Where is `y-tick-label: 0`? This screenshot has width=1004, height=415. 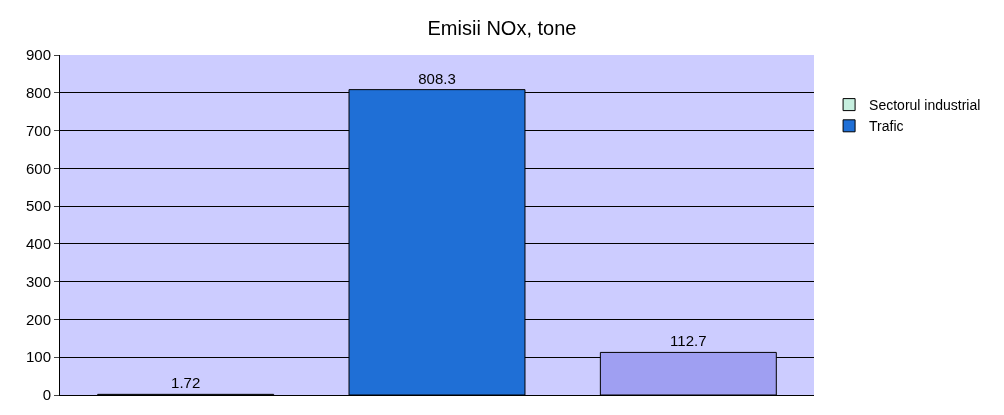
y-tick-label: 0 is located at coordinates (46, 395).